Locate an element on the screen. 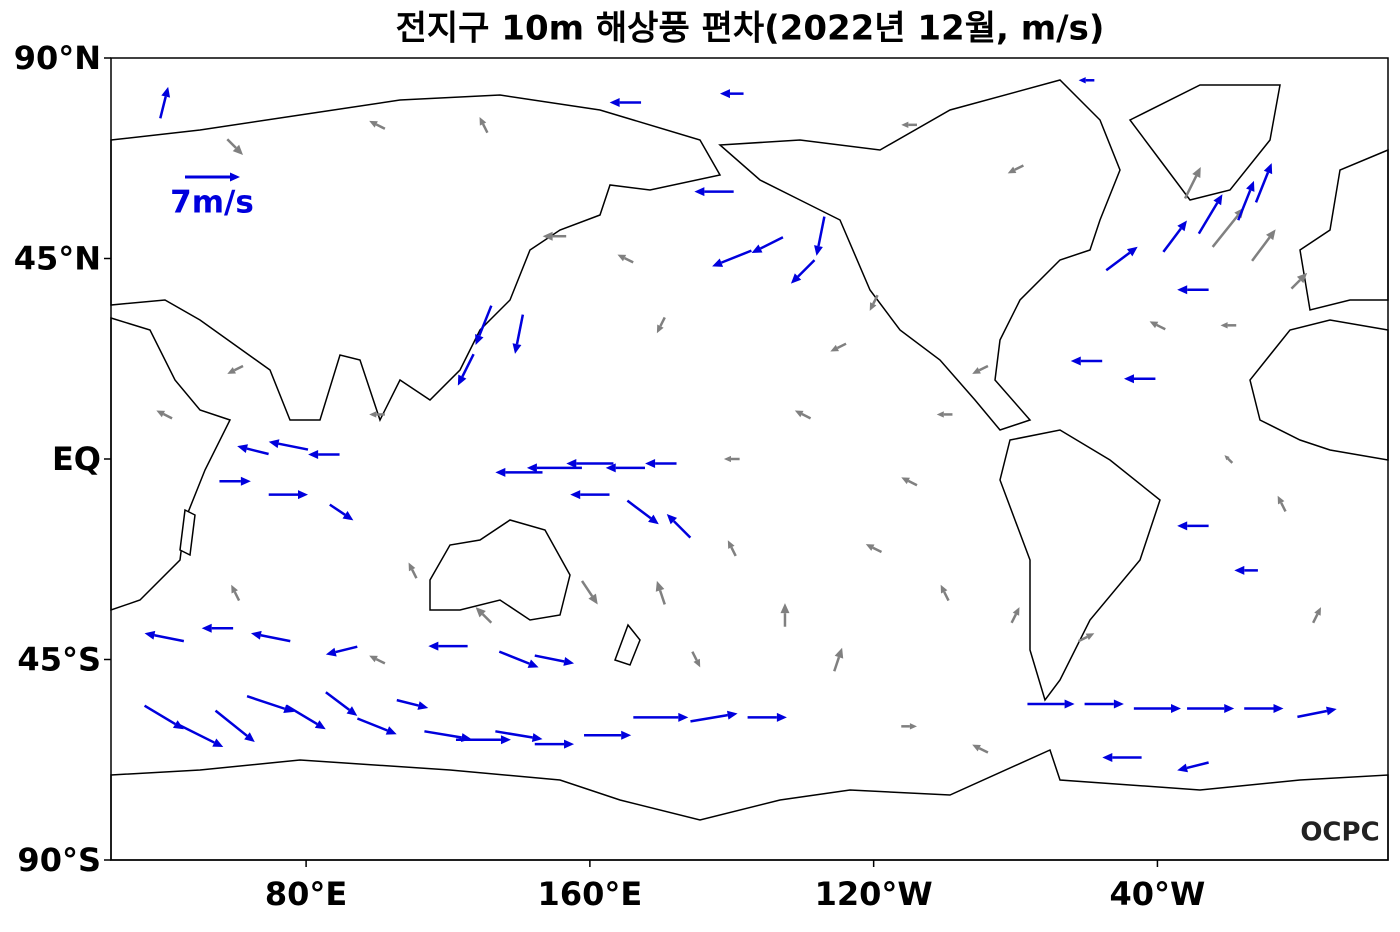 Image resolution: width=1400 pixels, height=932 pixels. chart-title: 전지구 10m 해상풍 편차(2022년 12월, m/s) is located at coordinates (750, 29).